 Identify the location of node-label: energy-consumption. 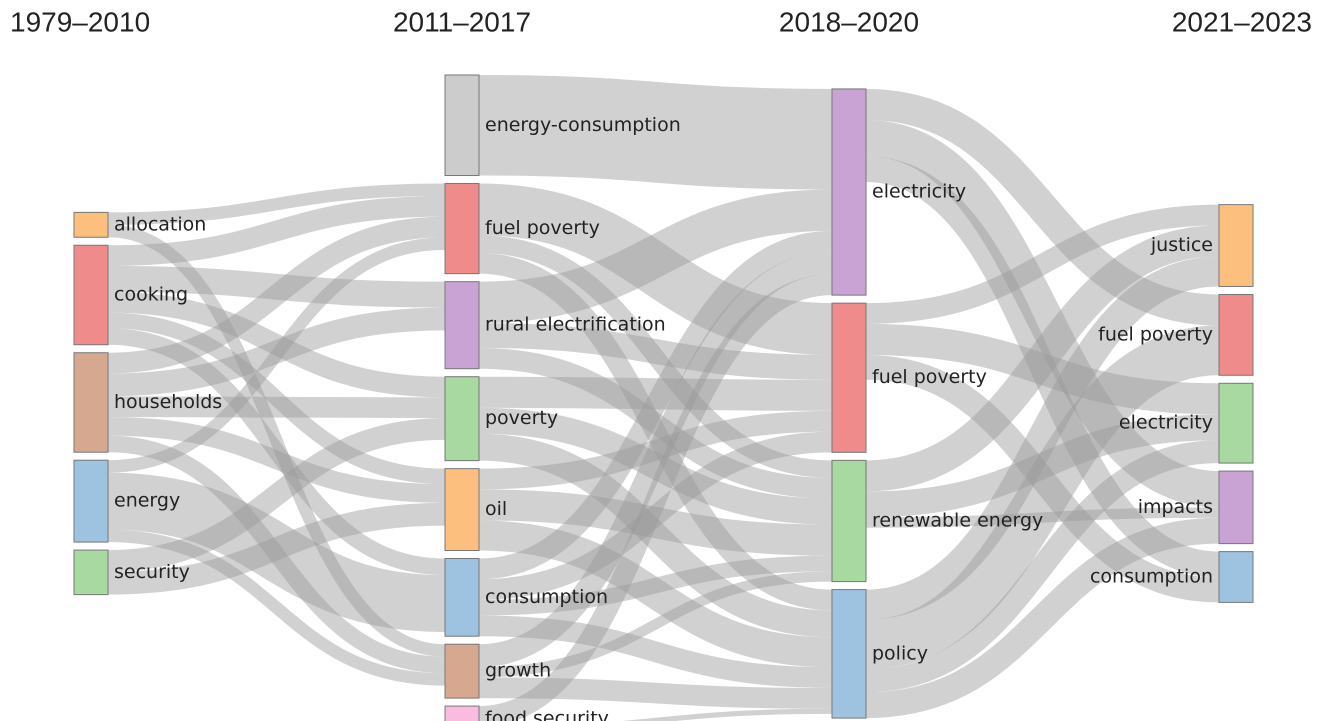
(583, 125).